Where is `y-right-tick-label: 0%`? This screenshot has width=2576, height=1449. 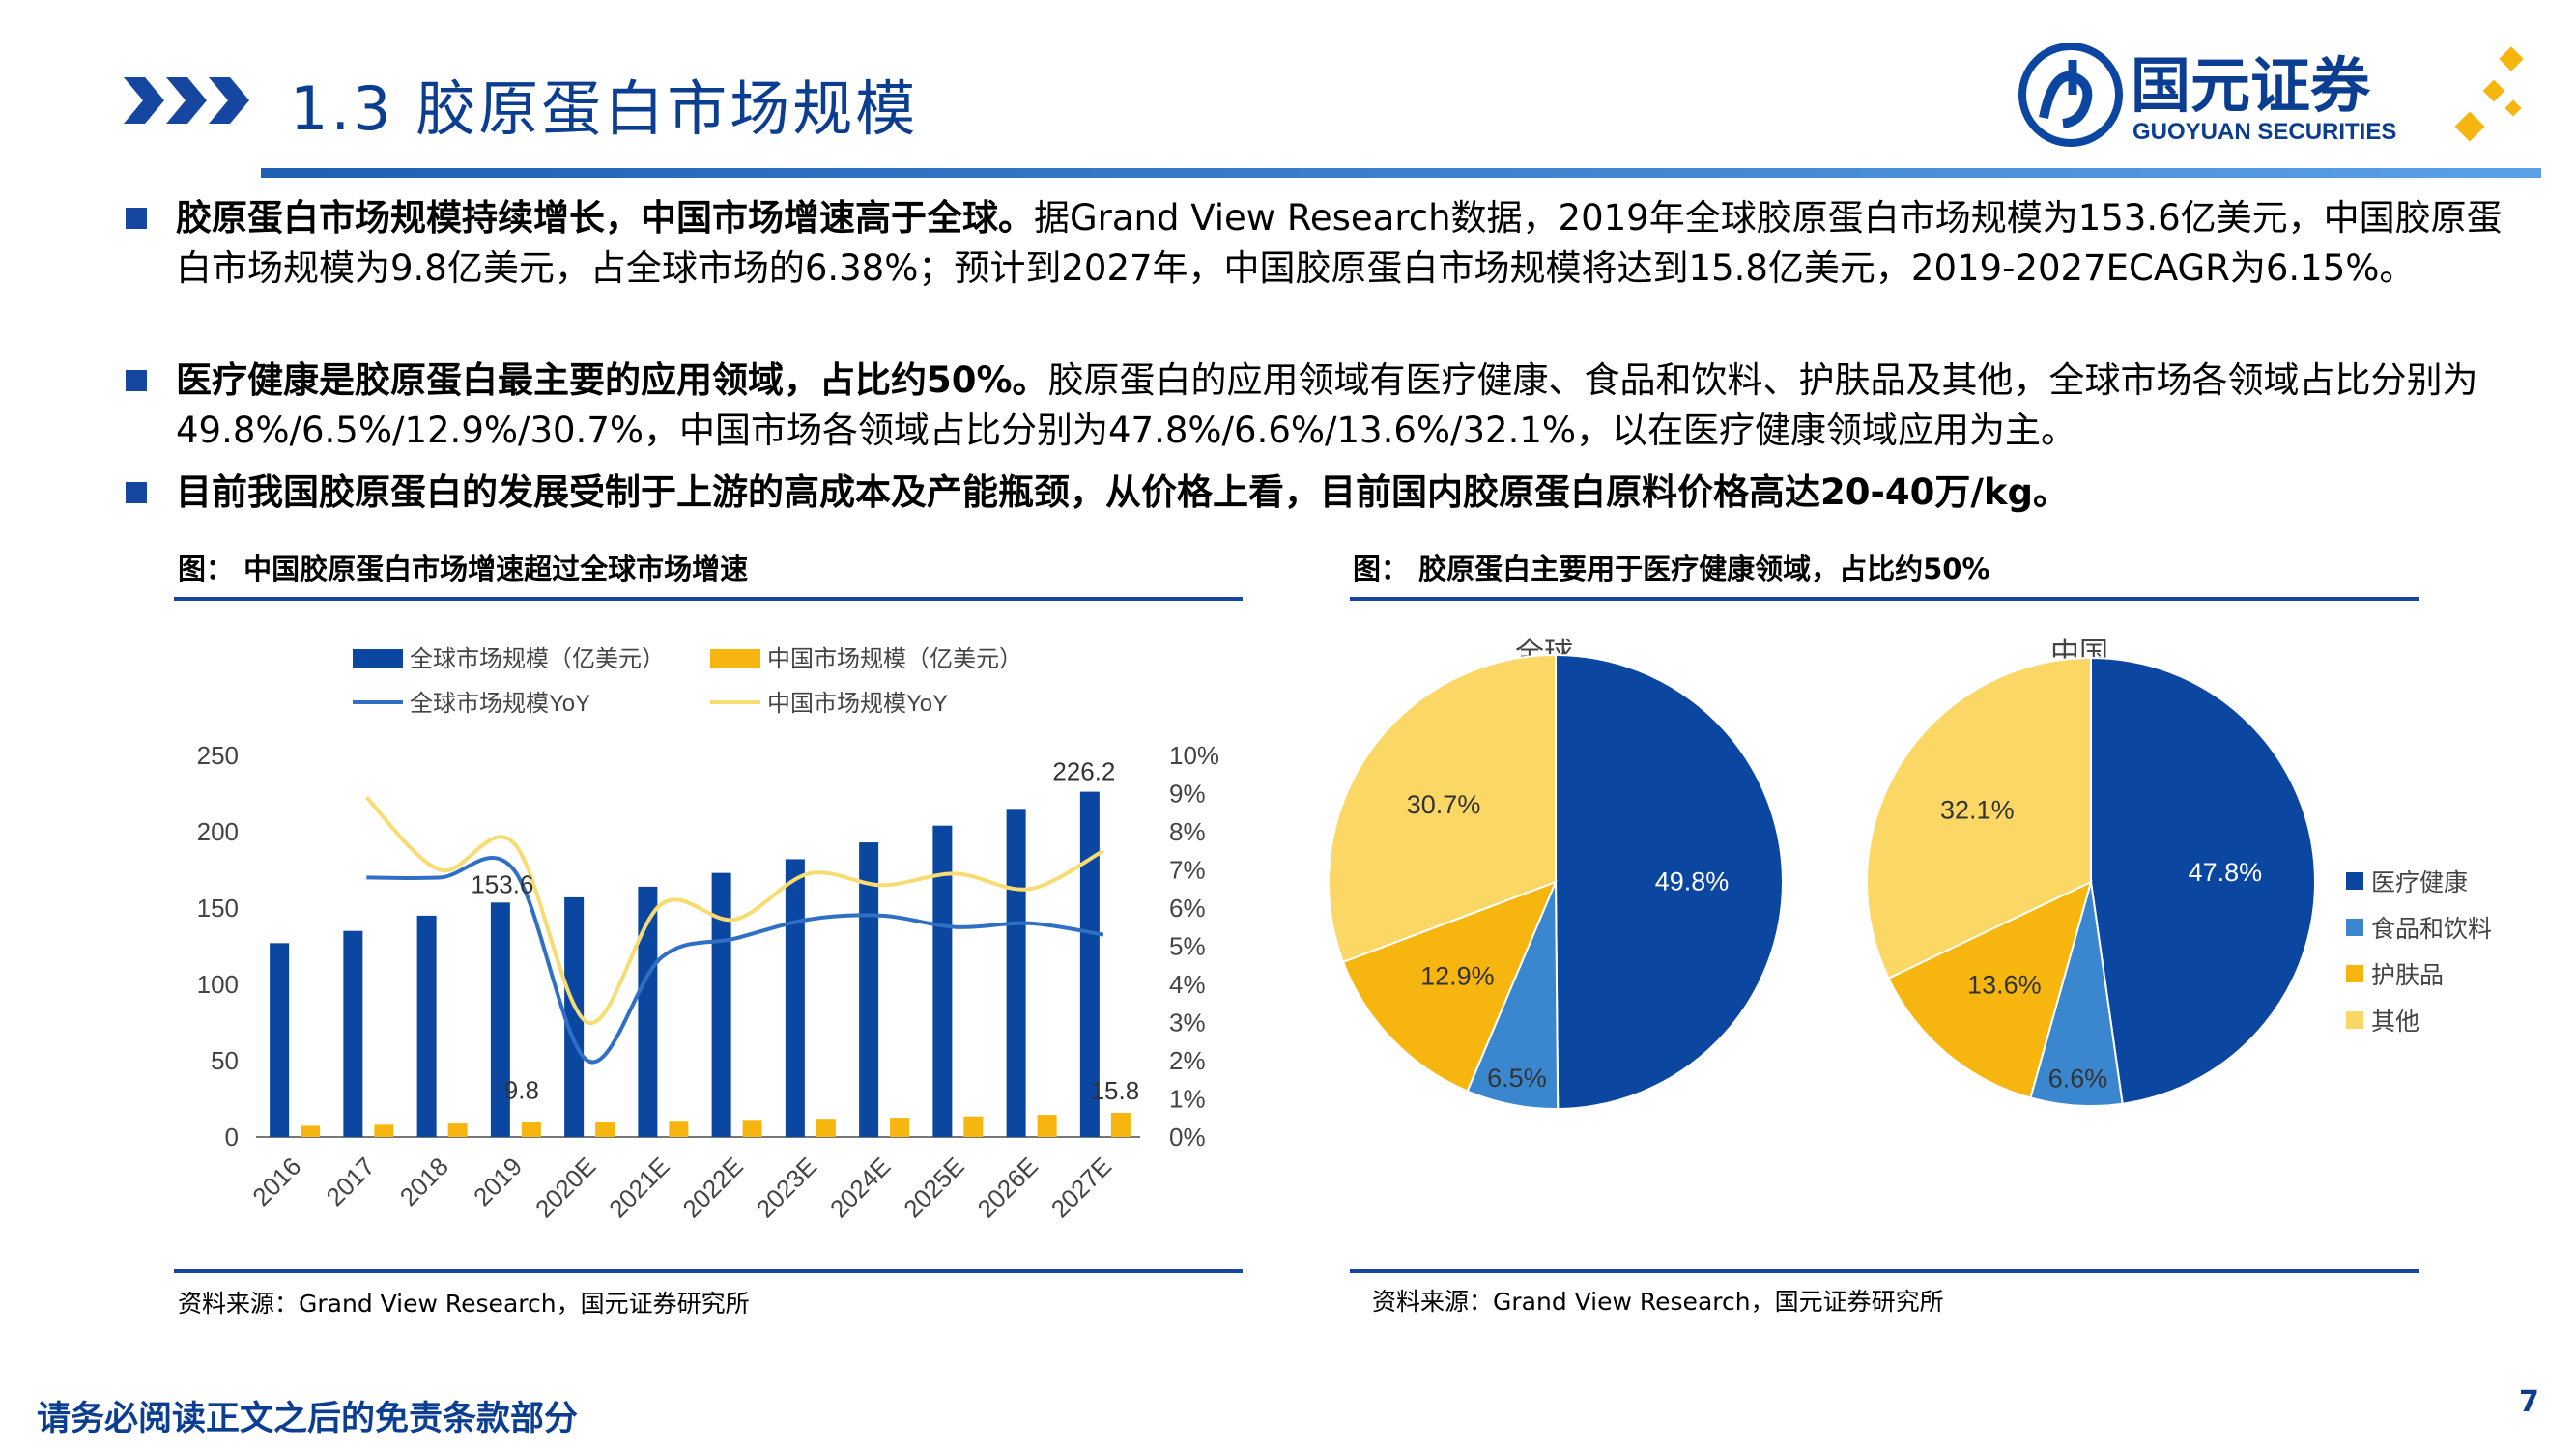
y-right-tick-label: 0% is located at coordinates (1188, 1136).